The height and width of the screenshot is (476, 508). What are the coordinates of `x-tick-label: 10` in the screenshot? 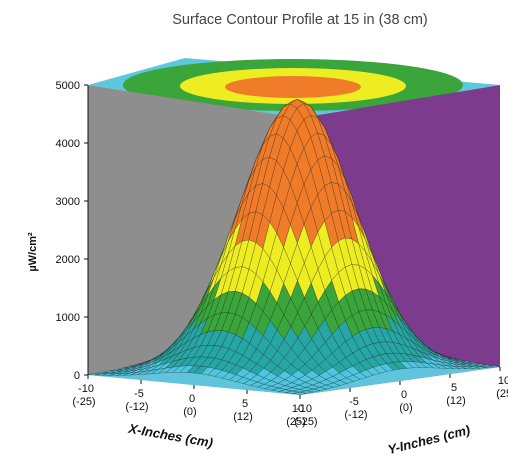 It's located at (298, 409).